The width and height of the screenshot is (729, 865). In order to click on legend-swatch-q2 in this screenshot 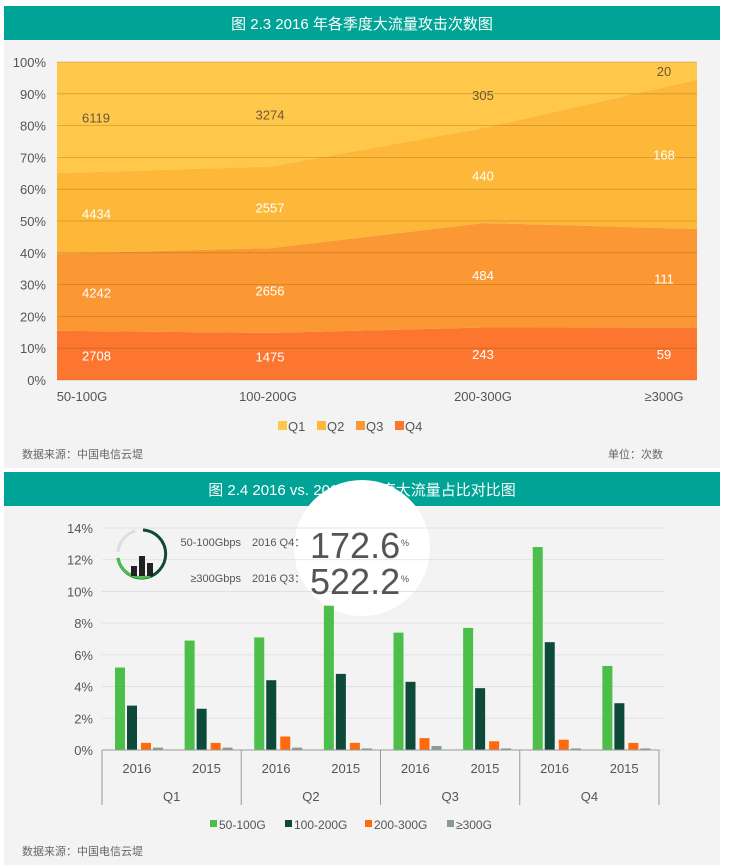, I will do `click(321, 425)`.